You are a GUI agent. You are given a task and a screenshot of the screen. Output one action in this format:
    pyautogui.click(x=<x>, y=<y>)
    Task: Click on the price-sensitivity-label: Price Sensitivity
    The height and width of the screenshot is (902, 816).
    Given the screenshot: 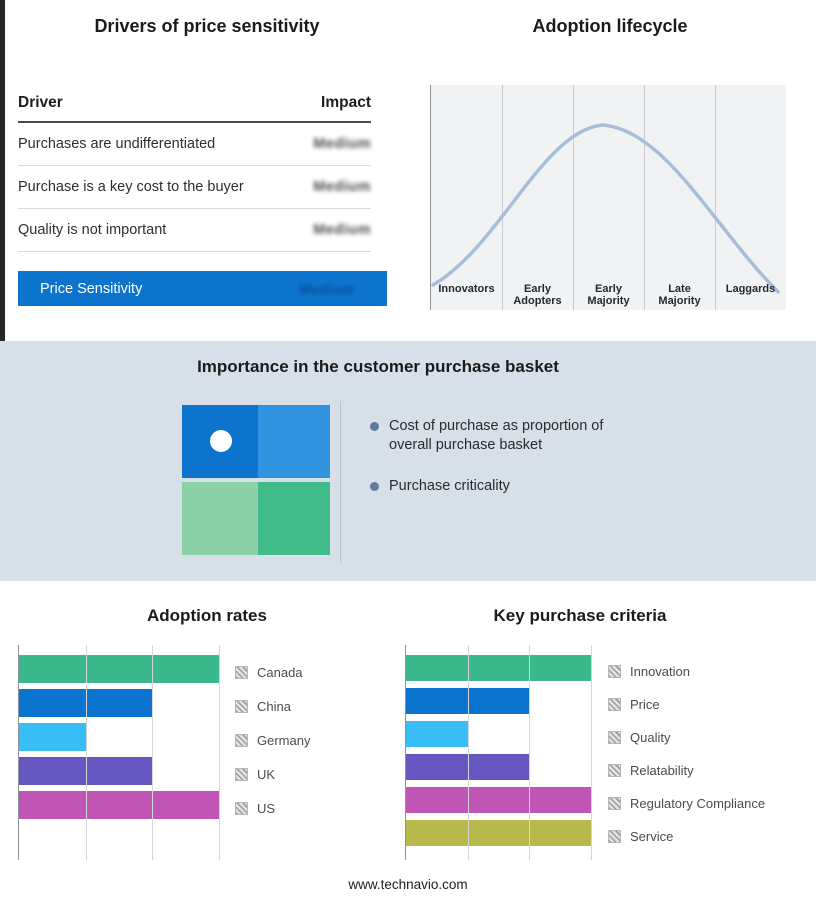 What is the action you would take?
    pyautogui.click(x=91, y=288)
    